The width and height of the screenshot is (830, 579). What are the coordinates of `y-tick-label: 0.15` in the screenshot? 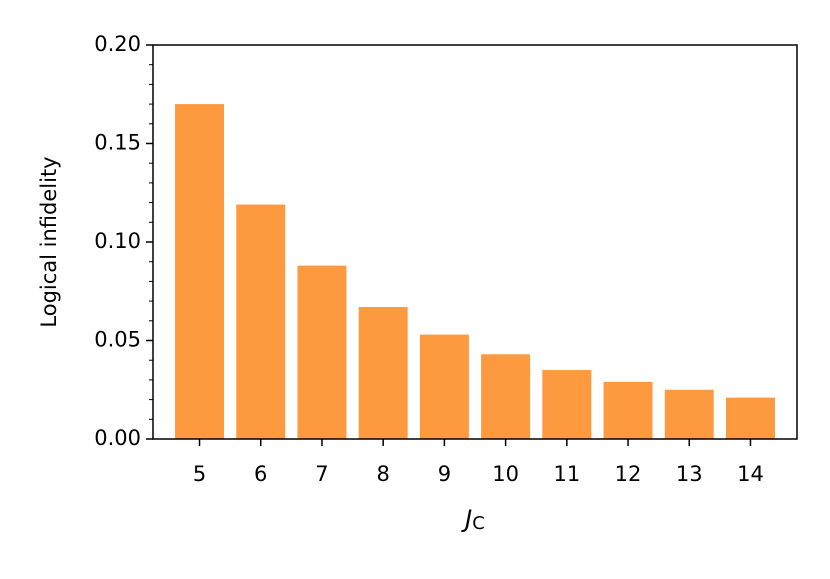 It's located at (117, 143).